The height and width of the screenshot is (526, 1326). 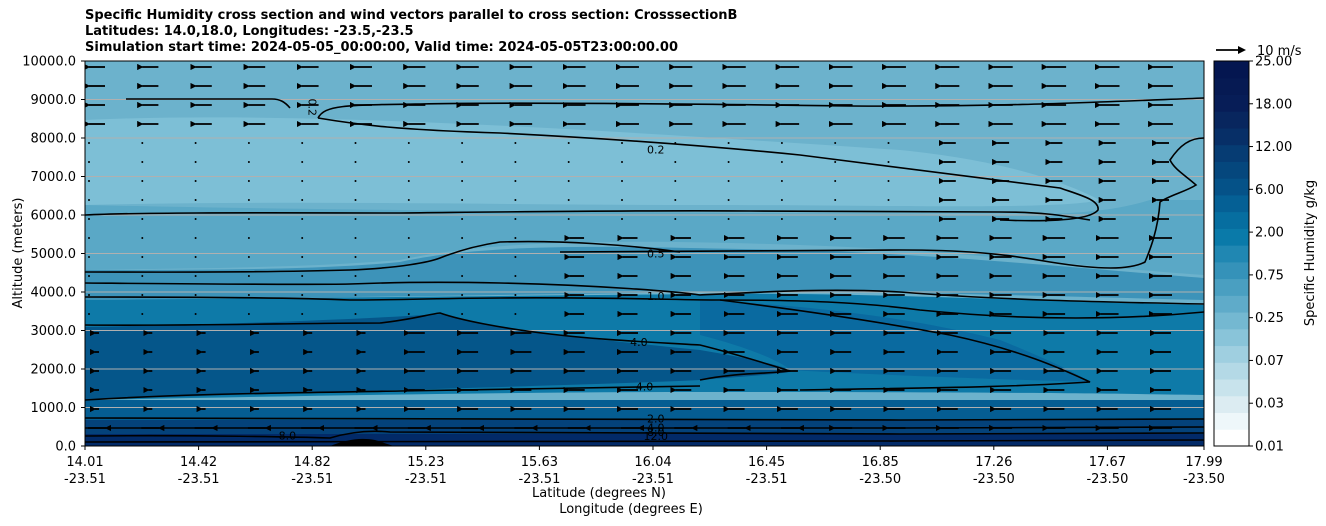 I want to click on x-tick-lat: 17.26, so click(x=993, y=462).